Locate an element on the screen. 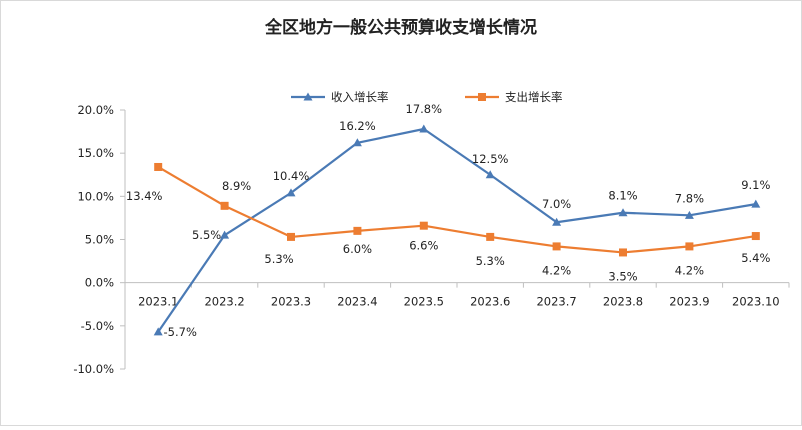  y-tick-label: 20.0% is located at coordinates (95, 110).